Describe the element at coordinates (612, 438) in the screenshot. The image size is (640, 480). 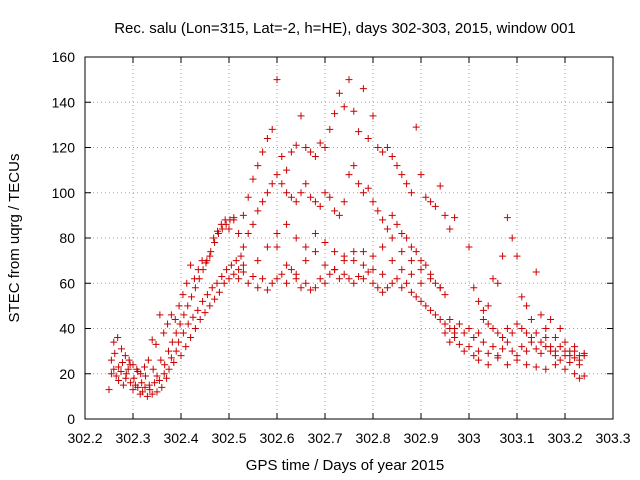
I see `x-tick-label: 303.3` at that location.